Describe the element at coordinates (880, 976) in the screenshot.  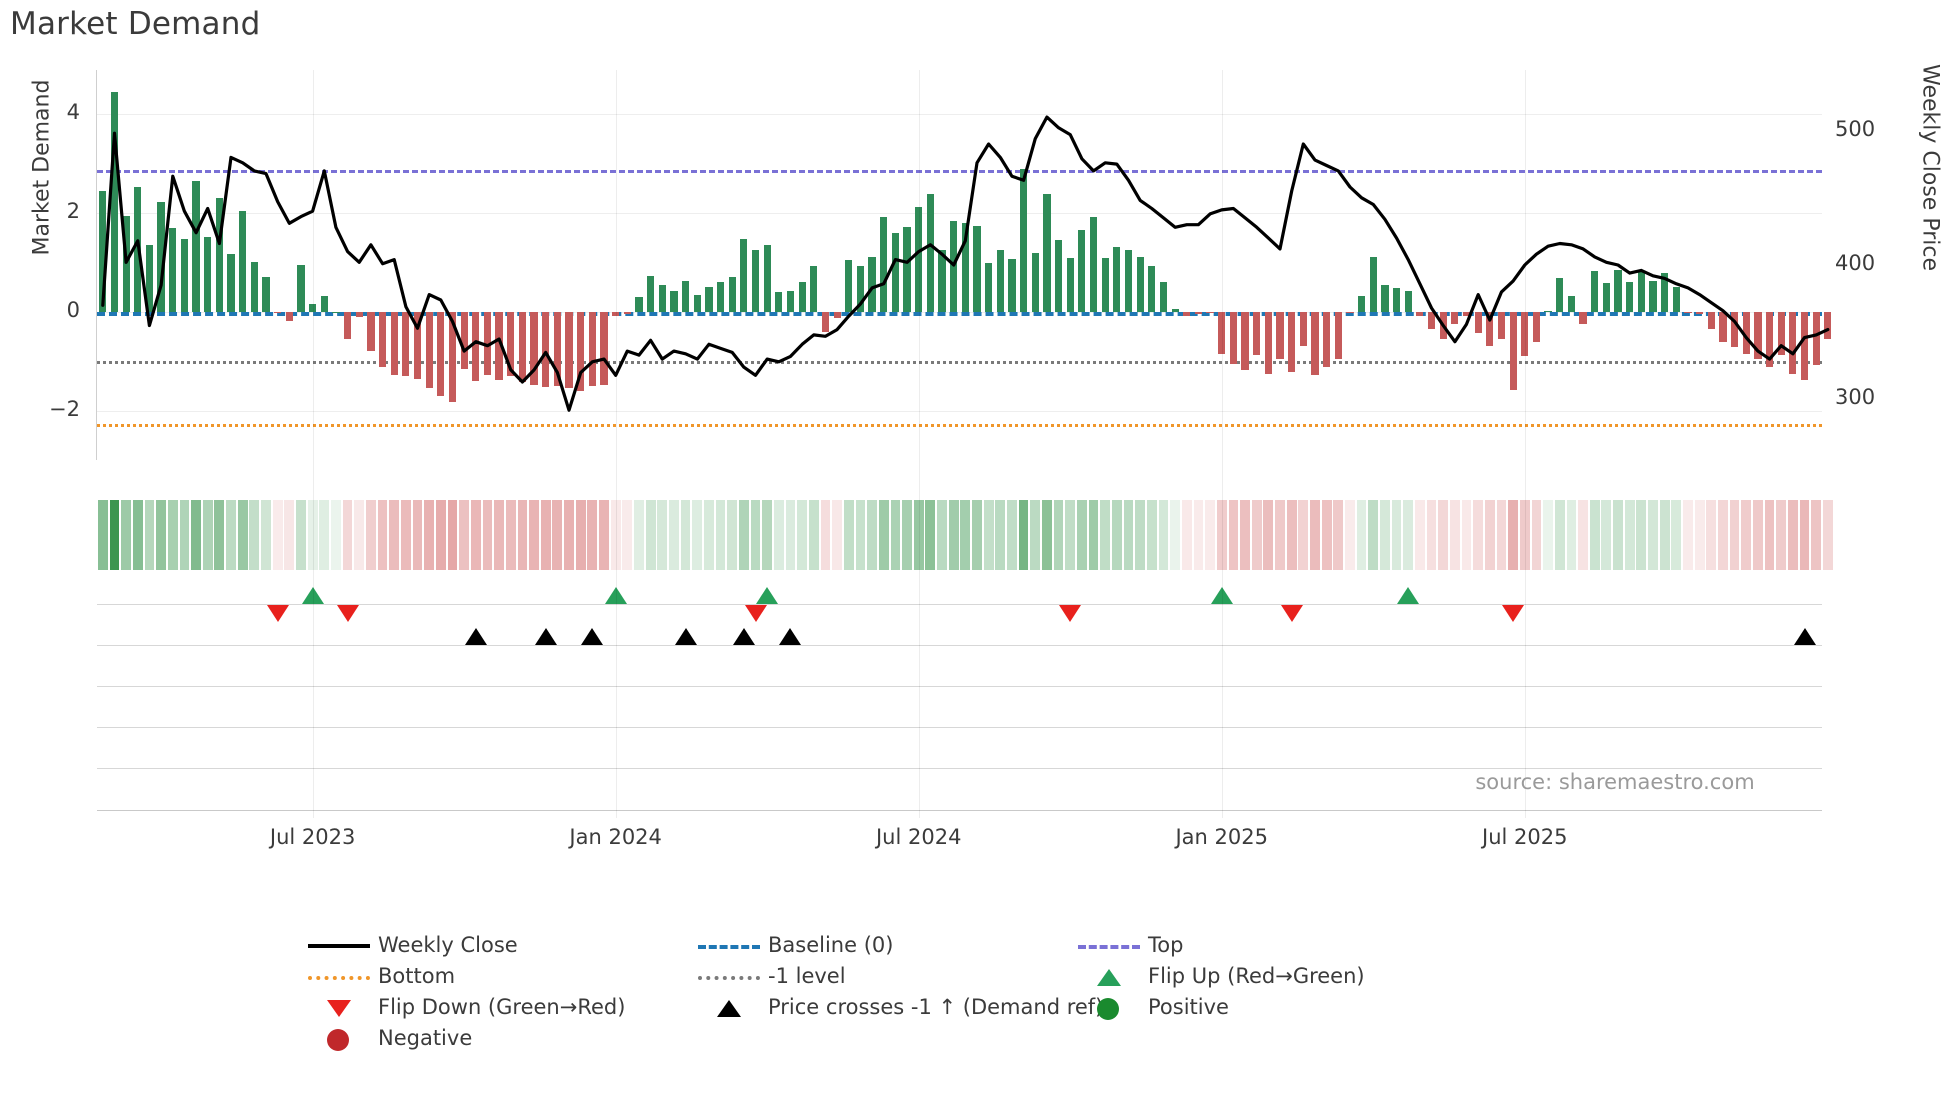
I see `legend-item-minus-one-level: -1 level` at that location.